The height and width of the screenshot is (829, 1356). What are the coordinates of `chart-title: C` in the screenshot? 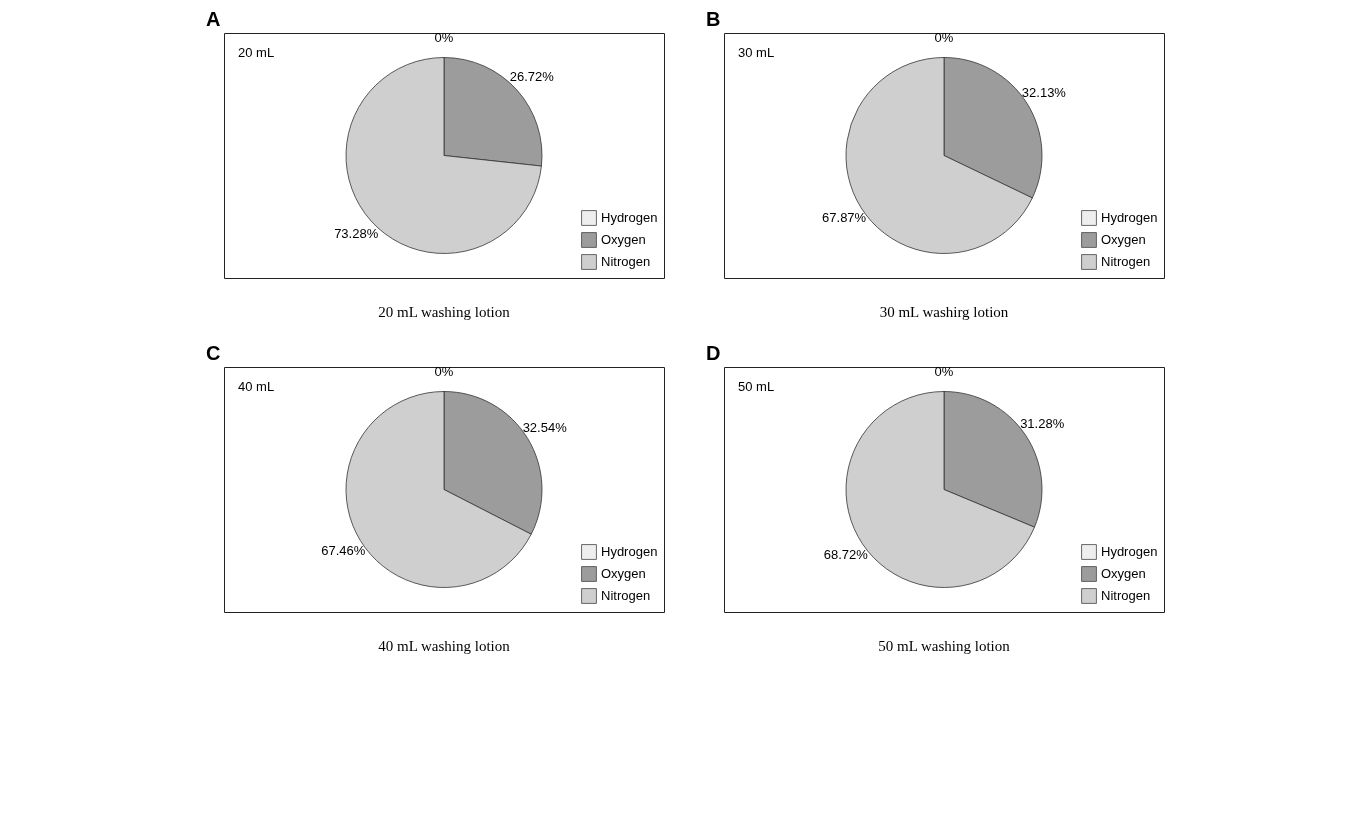 It's located at (213, 352).